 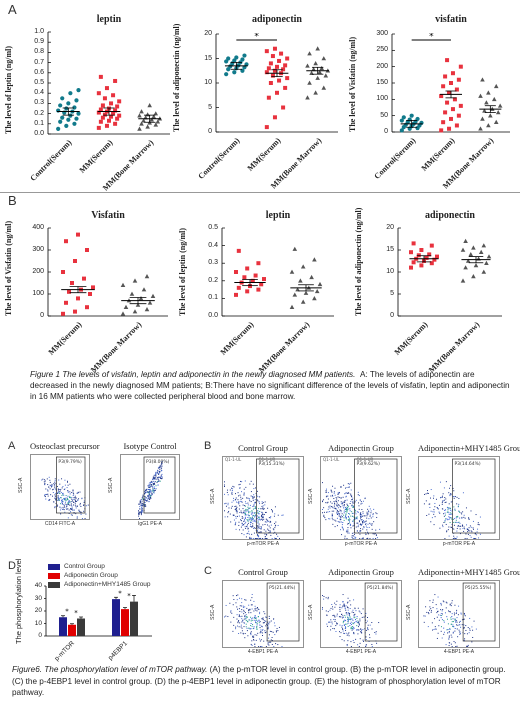 I want to click on flow-a-isotype-x-label: IgG1 PE-A, so click(x=150, y=524).